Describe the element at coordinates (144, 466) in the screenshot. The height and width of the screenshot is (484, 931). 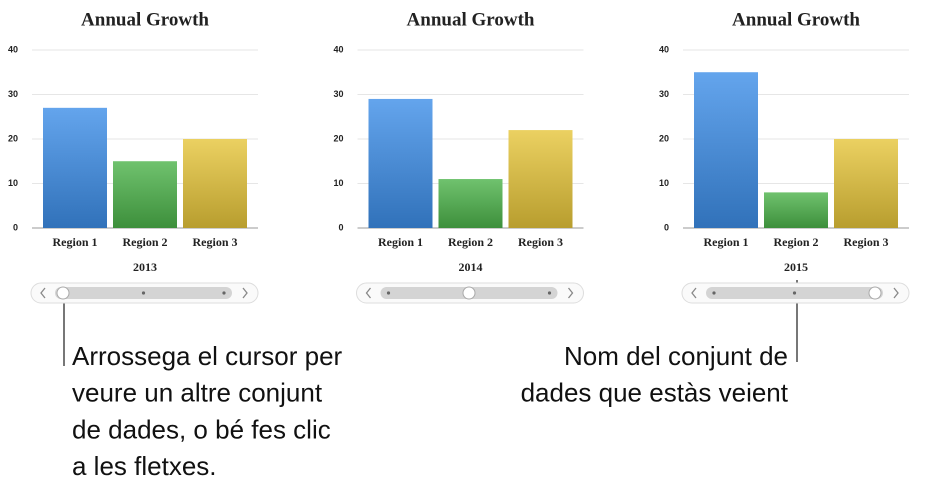
I see `annotation: a les fletxes.` at that location.